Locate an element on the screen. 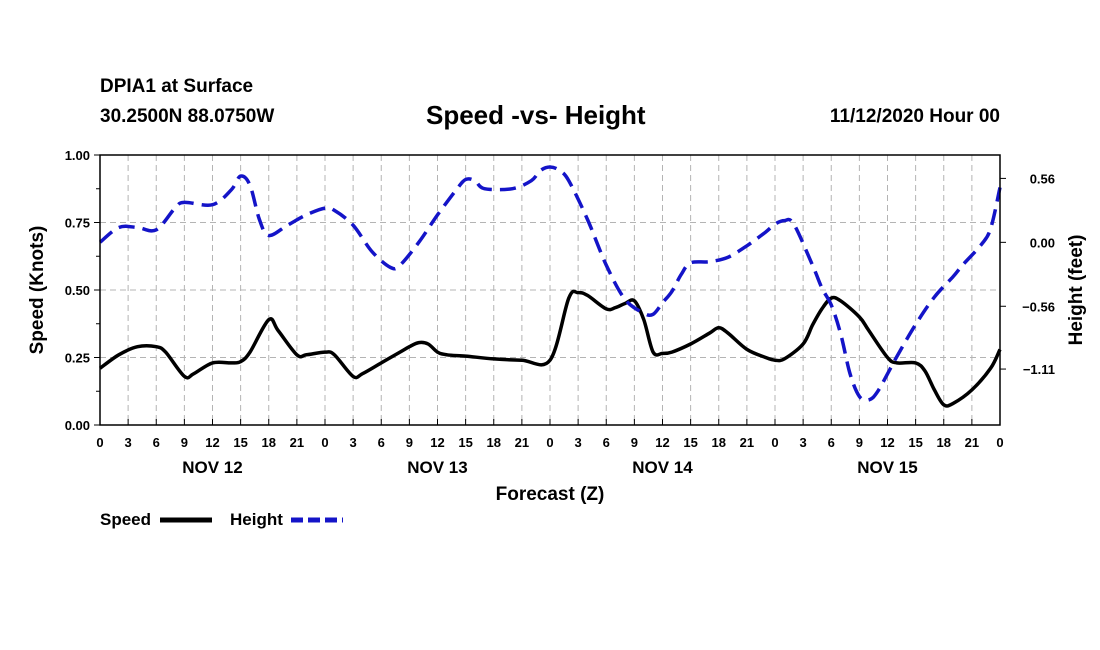  y2-axis-title: Height (feet) is located at coordinates (1076, 290).